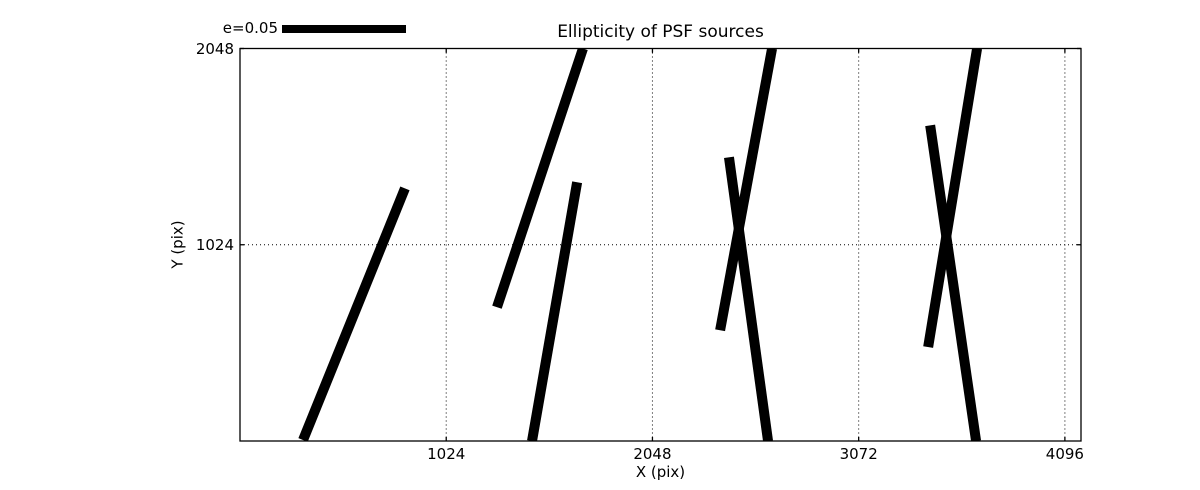 This screenshot has height=490, width=1200. I want to click on x-tick-label: 1024, so click(446, 454).